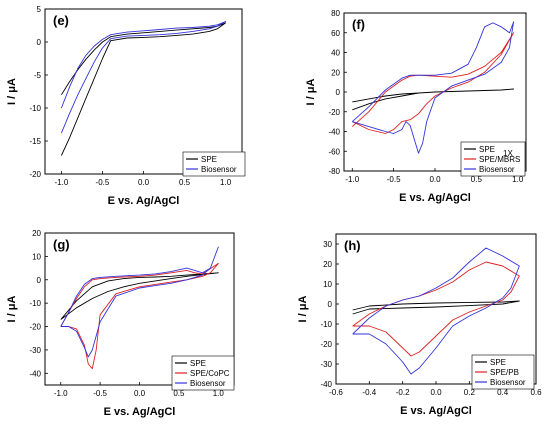 The image size is (550, 439). I want to click on y-tick-label: 5, so click(39, 9).